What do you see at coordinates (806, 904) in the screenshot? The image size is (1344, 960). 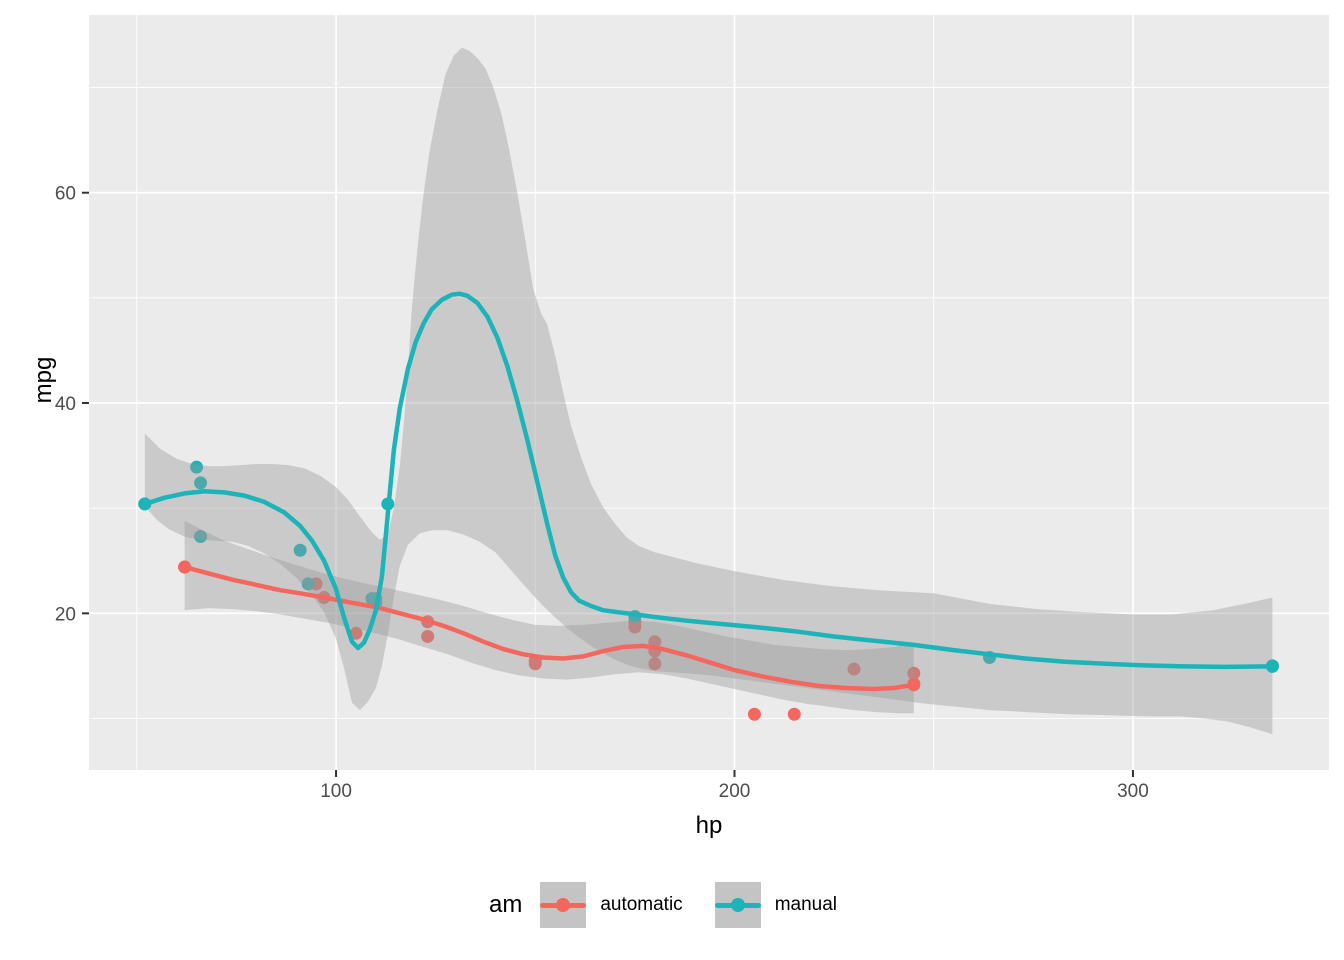 I see `legend-label-manual: manual` at bounding box center [806, 904].